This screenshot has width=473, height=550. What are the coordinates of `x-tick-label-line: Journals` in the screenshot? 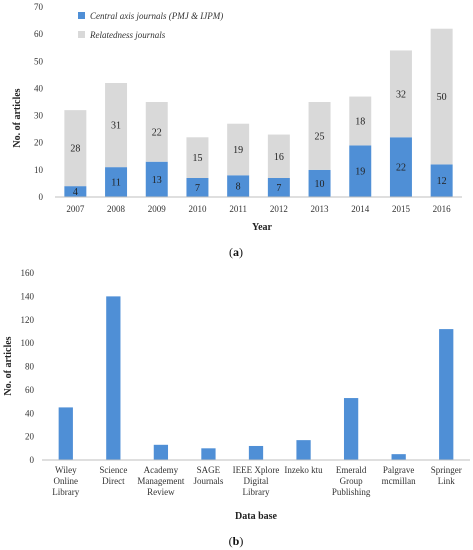 It's located at (208, 481).